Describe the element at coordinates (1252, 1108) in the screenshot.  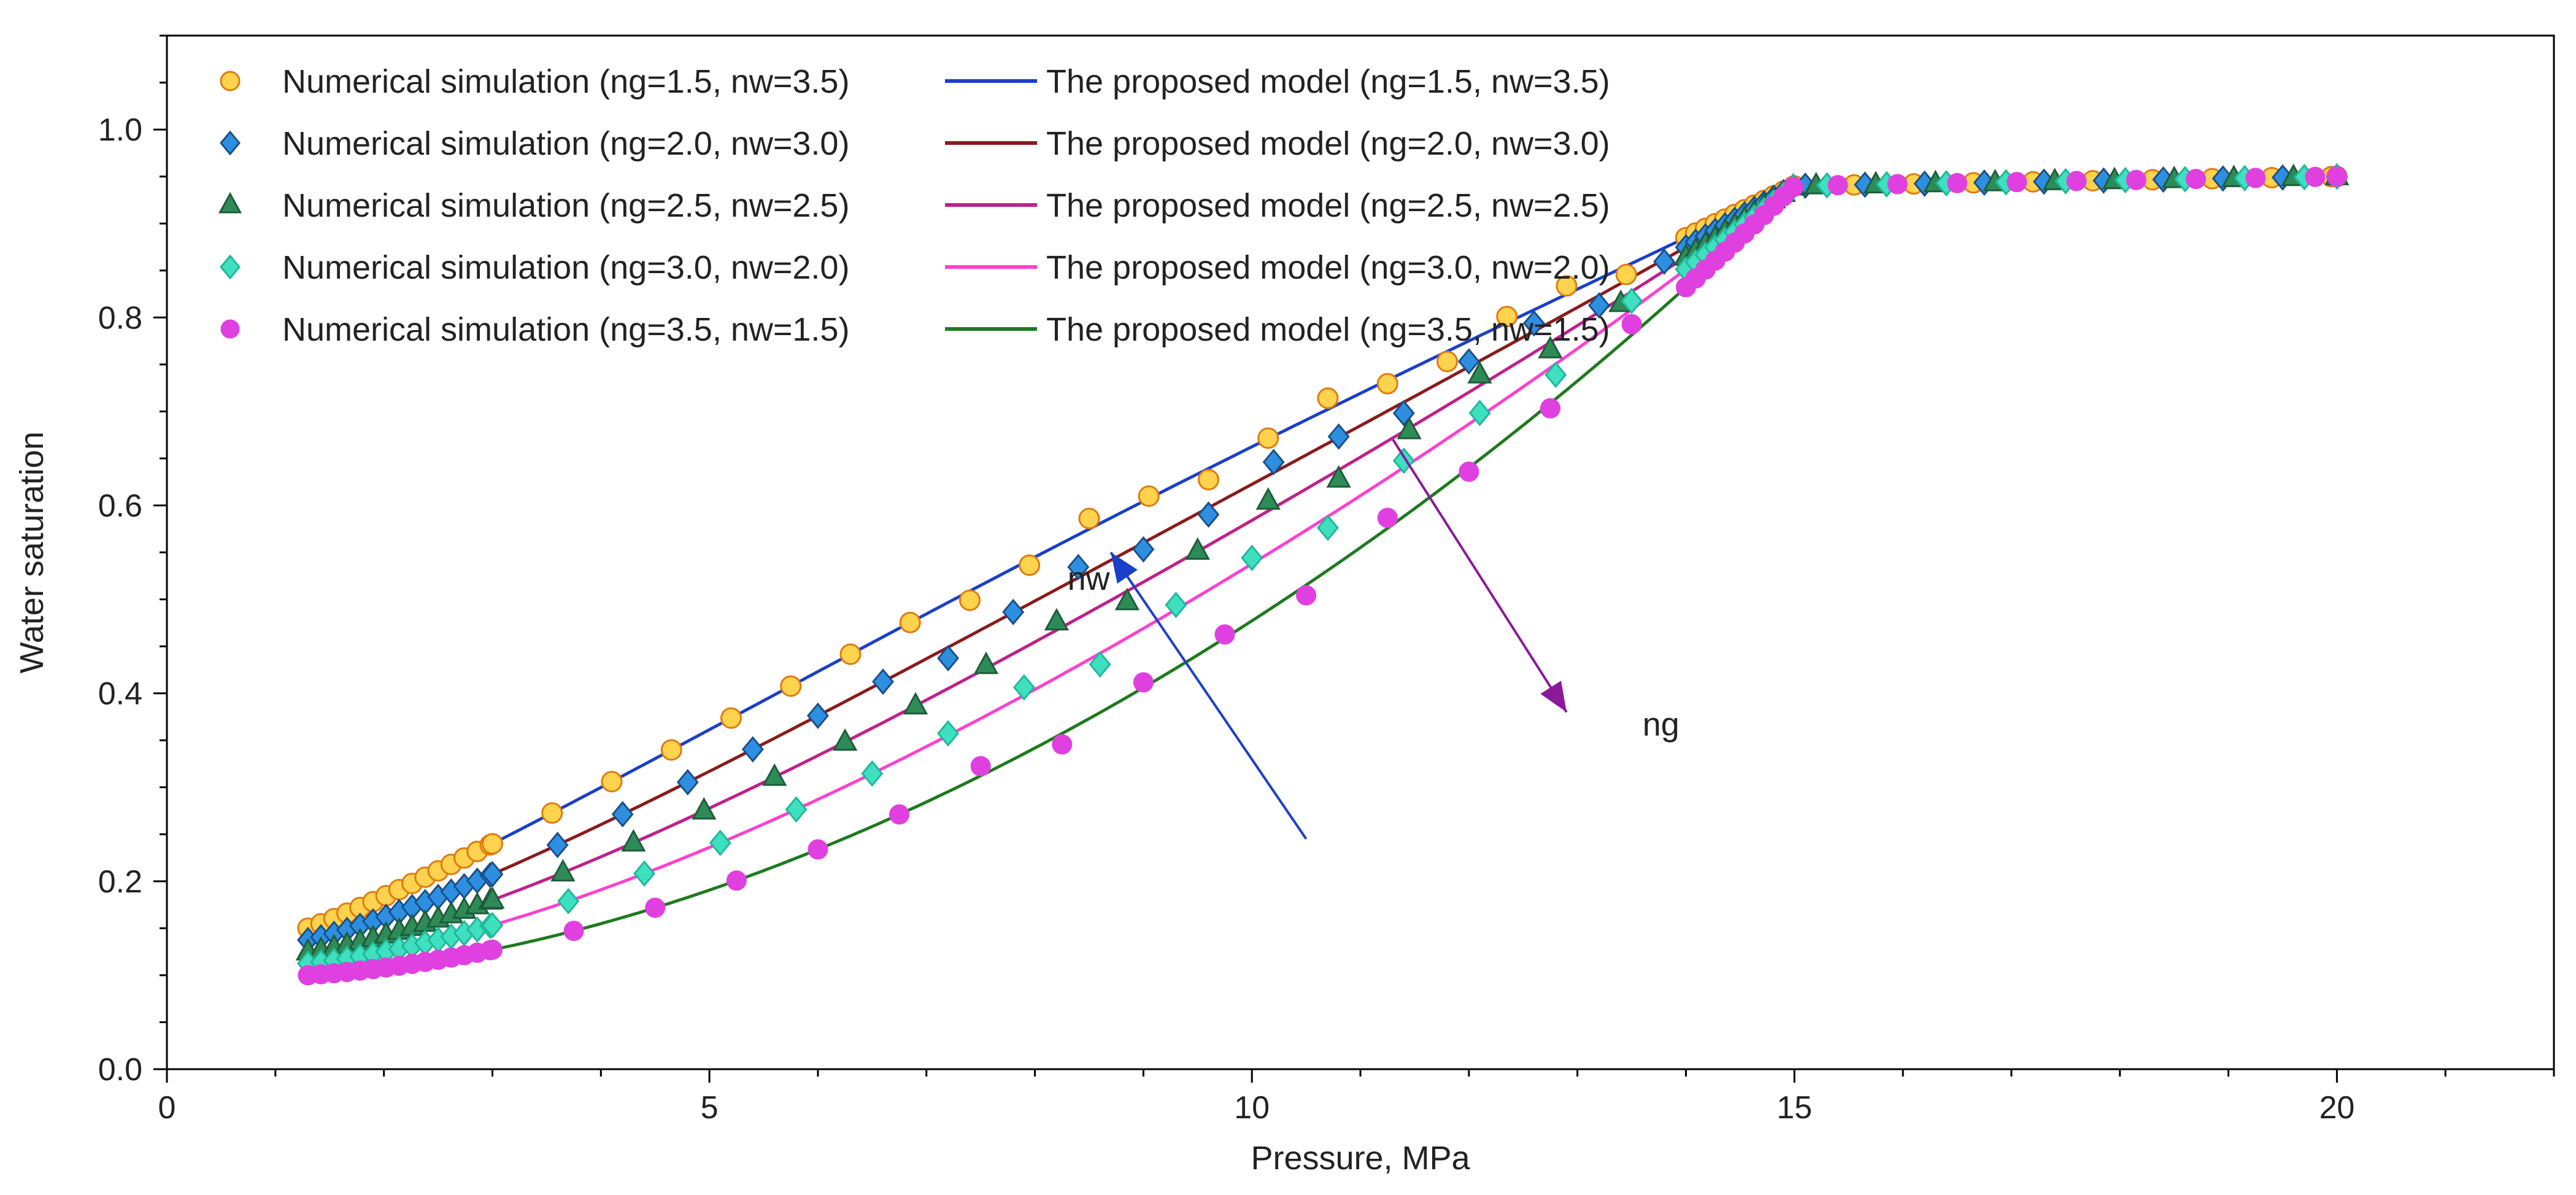
I see `x-tick-label: 10` at that location.